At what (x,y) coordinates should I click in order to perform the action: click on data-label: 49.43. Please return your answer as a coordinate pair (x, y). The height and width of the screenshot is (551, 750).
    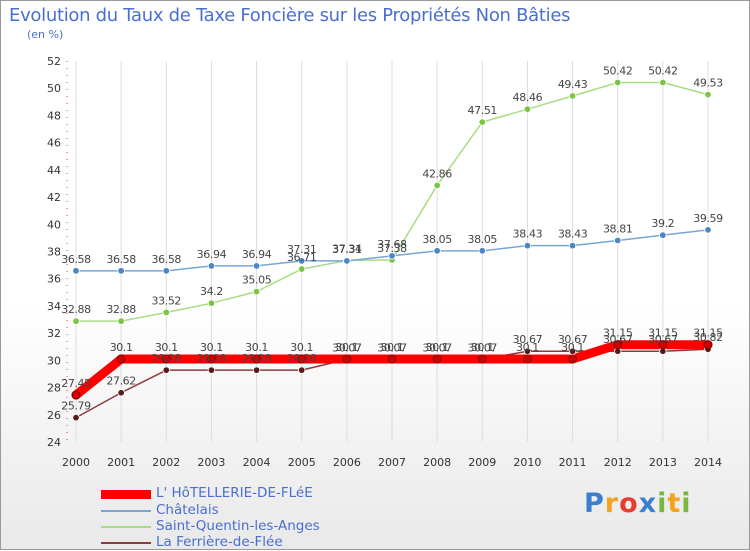
    Looking at the image, I should click on (573, 84).